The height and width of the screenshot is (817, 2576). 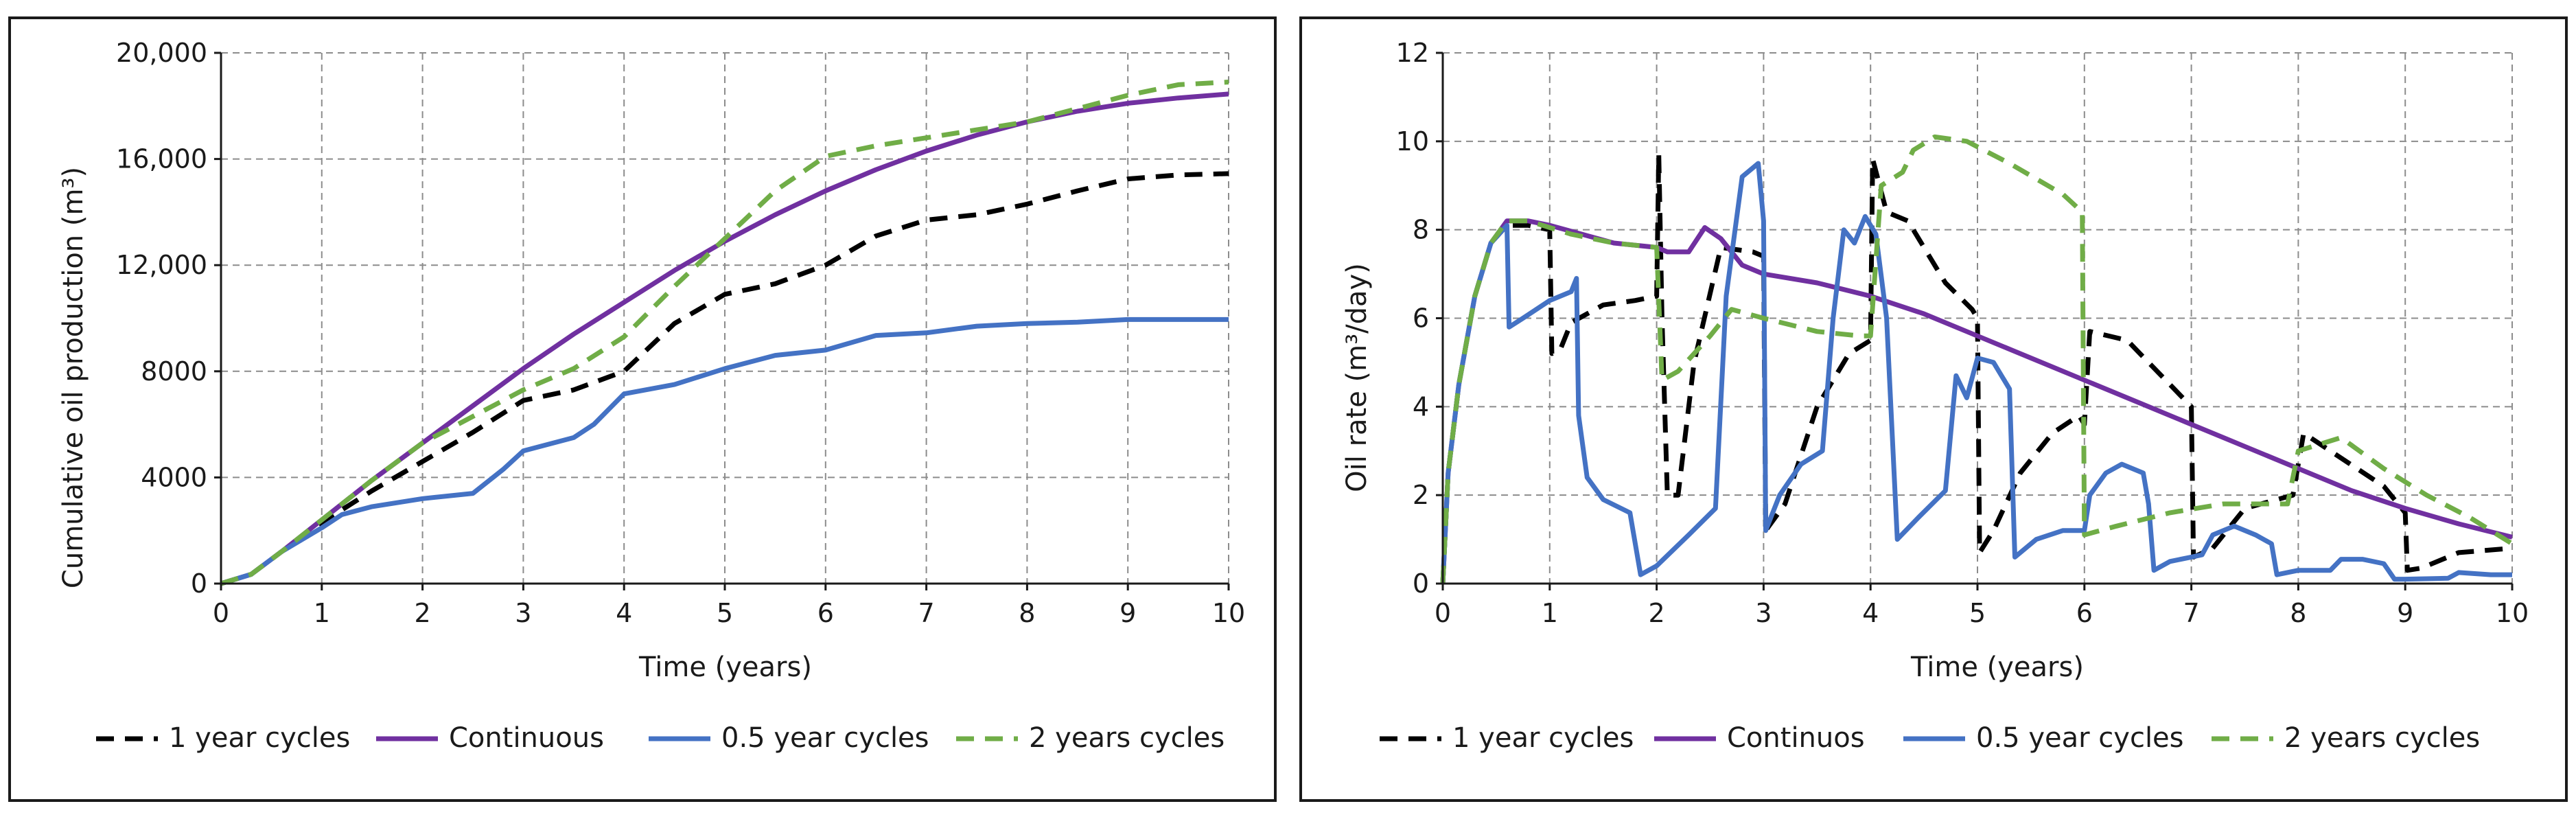 I want to click on y-tick-label-right: 10, so click(x=1412, y=141).